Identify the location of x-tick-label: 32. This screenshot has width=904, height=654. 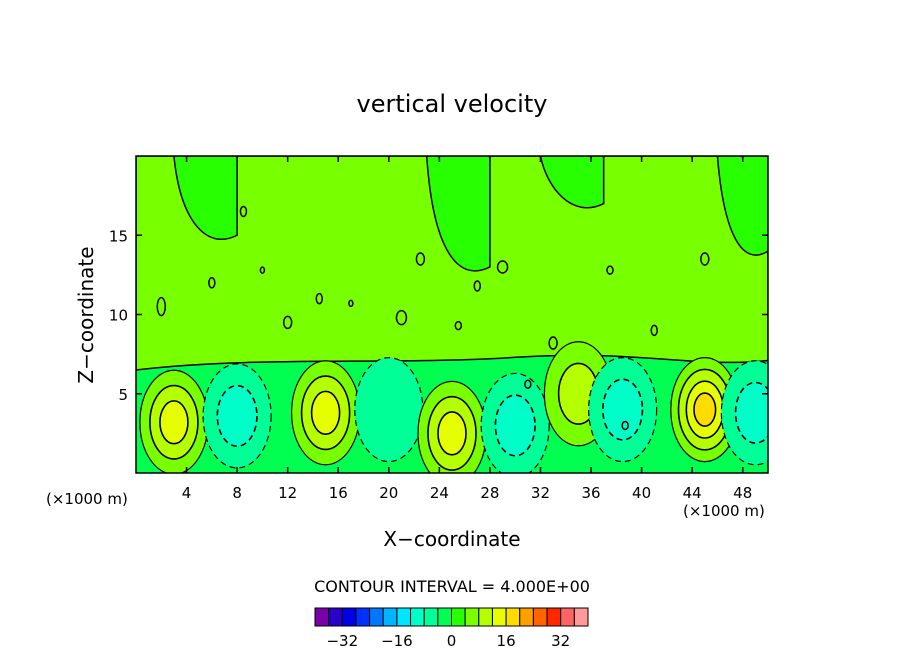
(540, 493).